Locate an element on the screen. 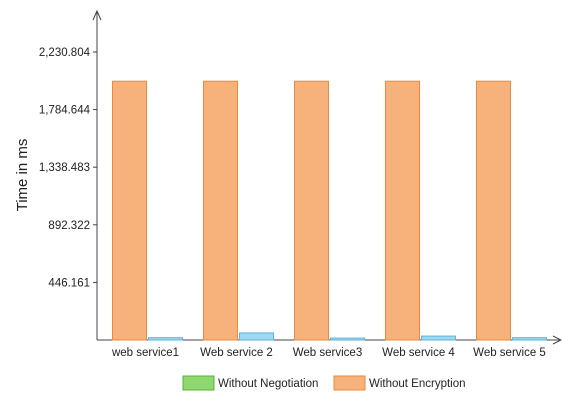  y-tick-label: 892.322 is located at coordinates (69, 226).